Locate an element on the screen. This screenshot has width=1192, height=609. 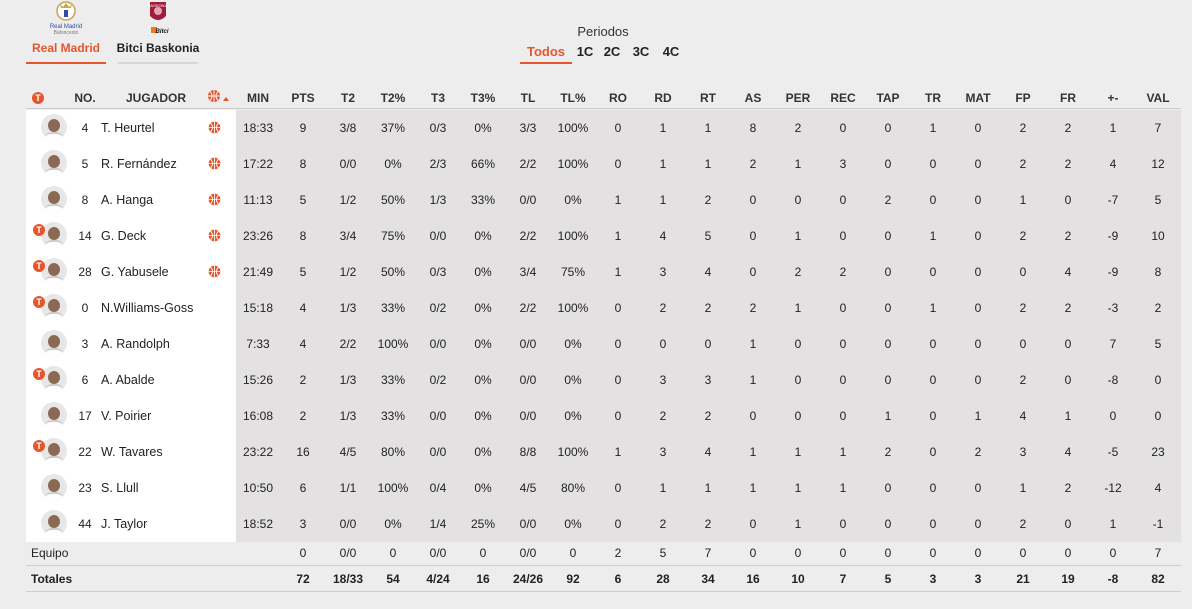
player-name: A. Abalde is located at coordinates (128, 380).